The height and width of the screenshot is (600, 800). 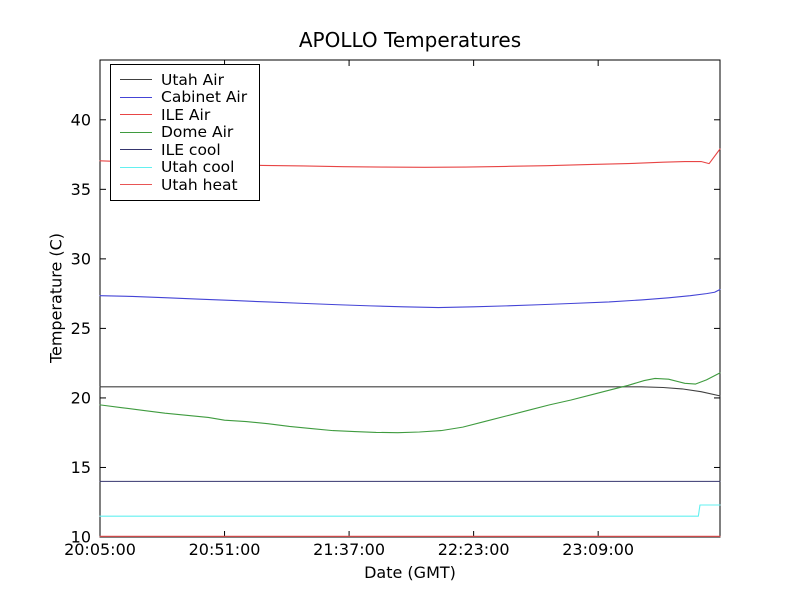 What do you see at coordinates (410, 40) in the screenshot?
I see `chart-title: APOLLO Temperatures` at bounding box center [410, 40].